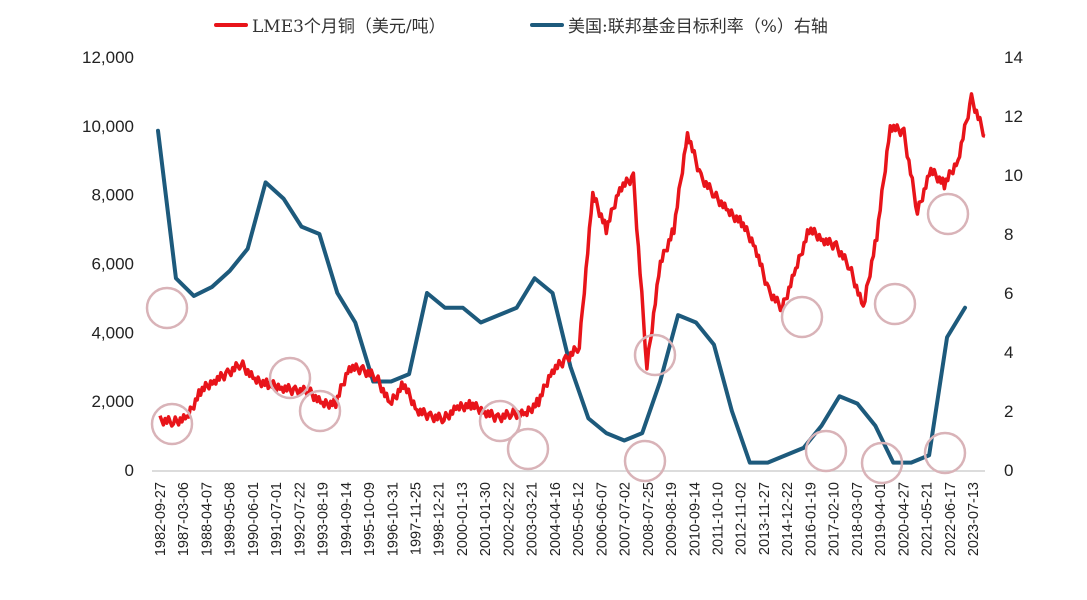 The height and width of the screenshot is (600, 1087). I want to click on legend-swatch-rate, so click(547, 24).